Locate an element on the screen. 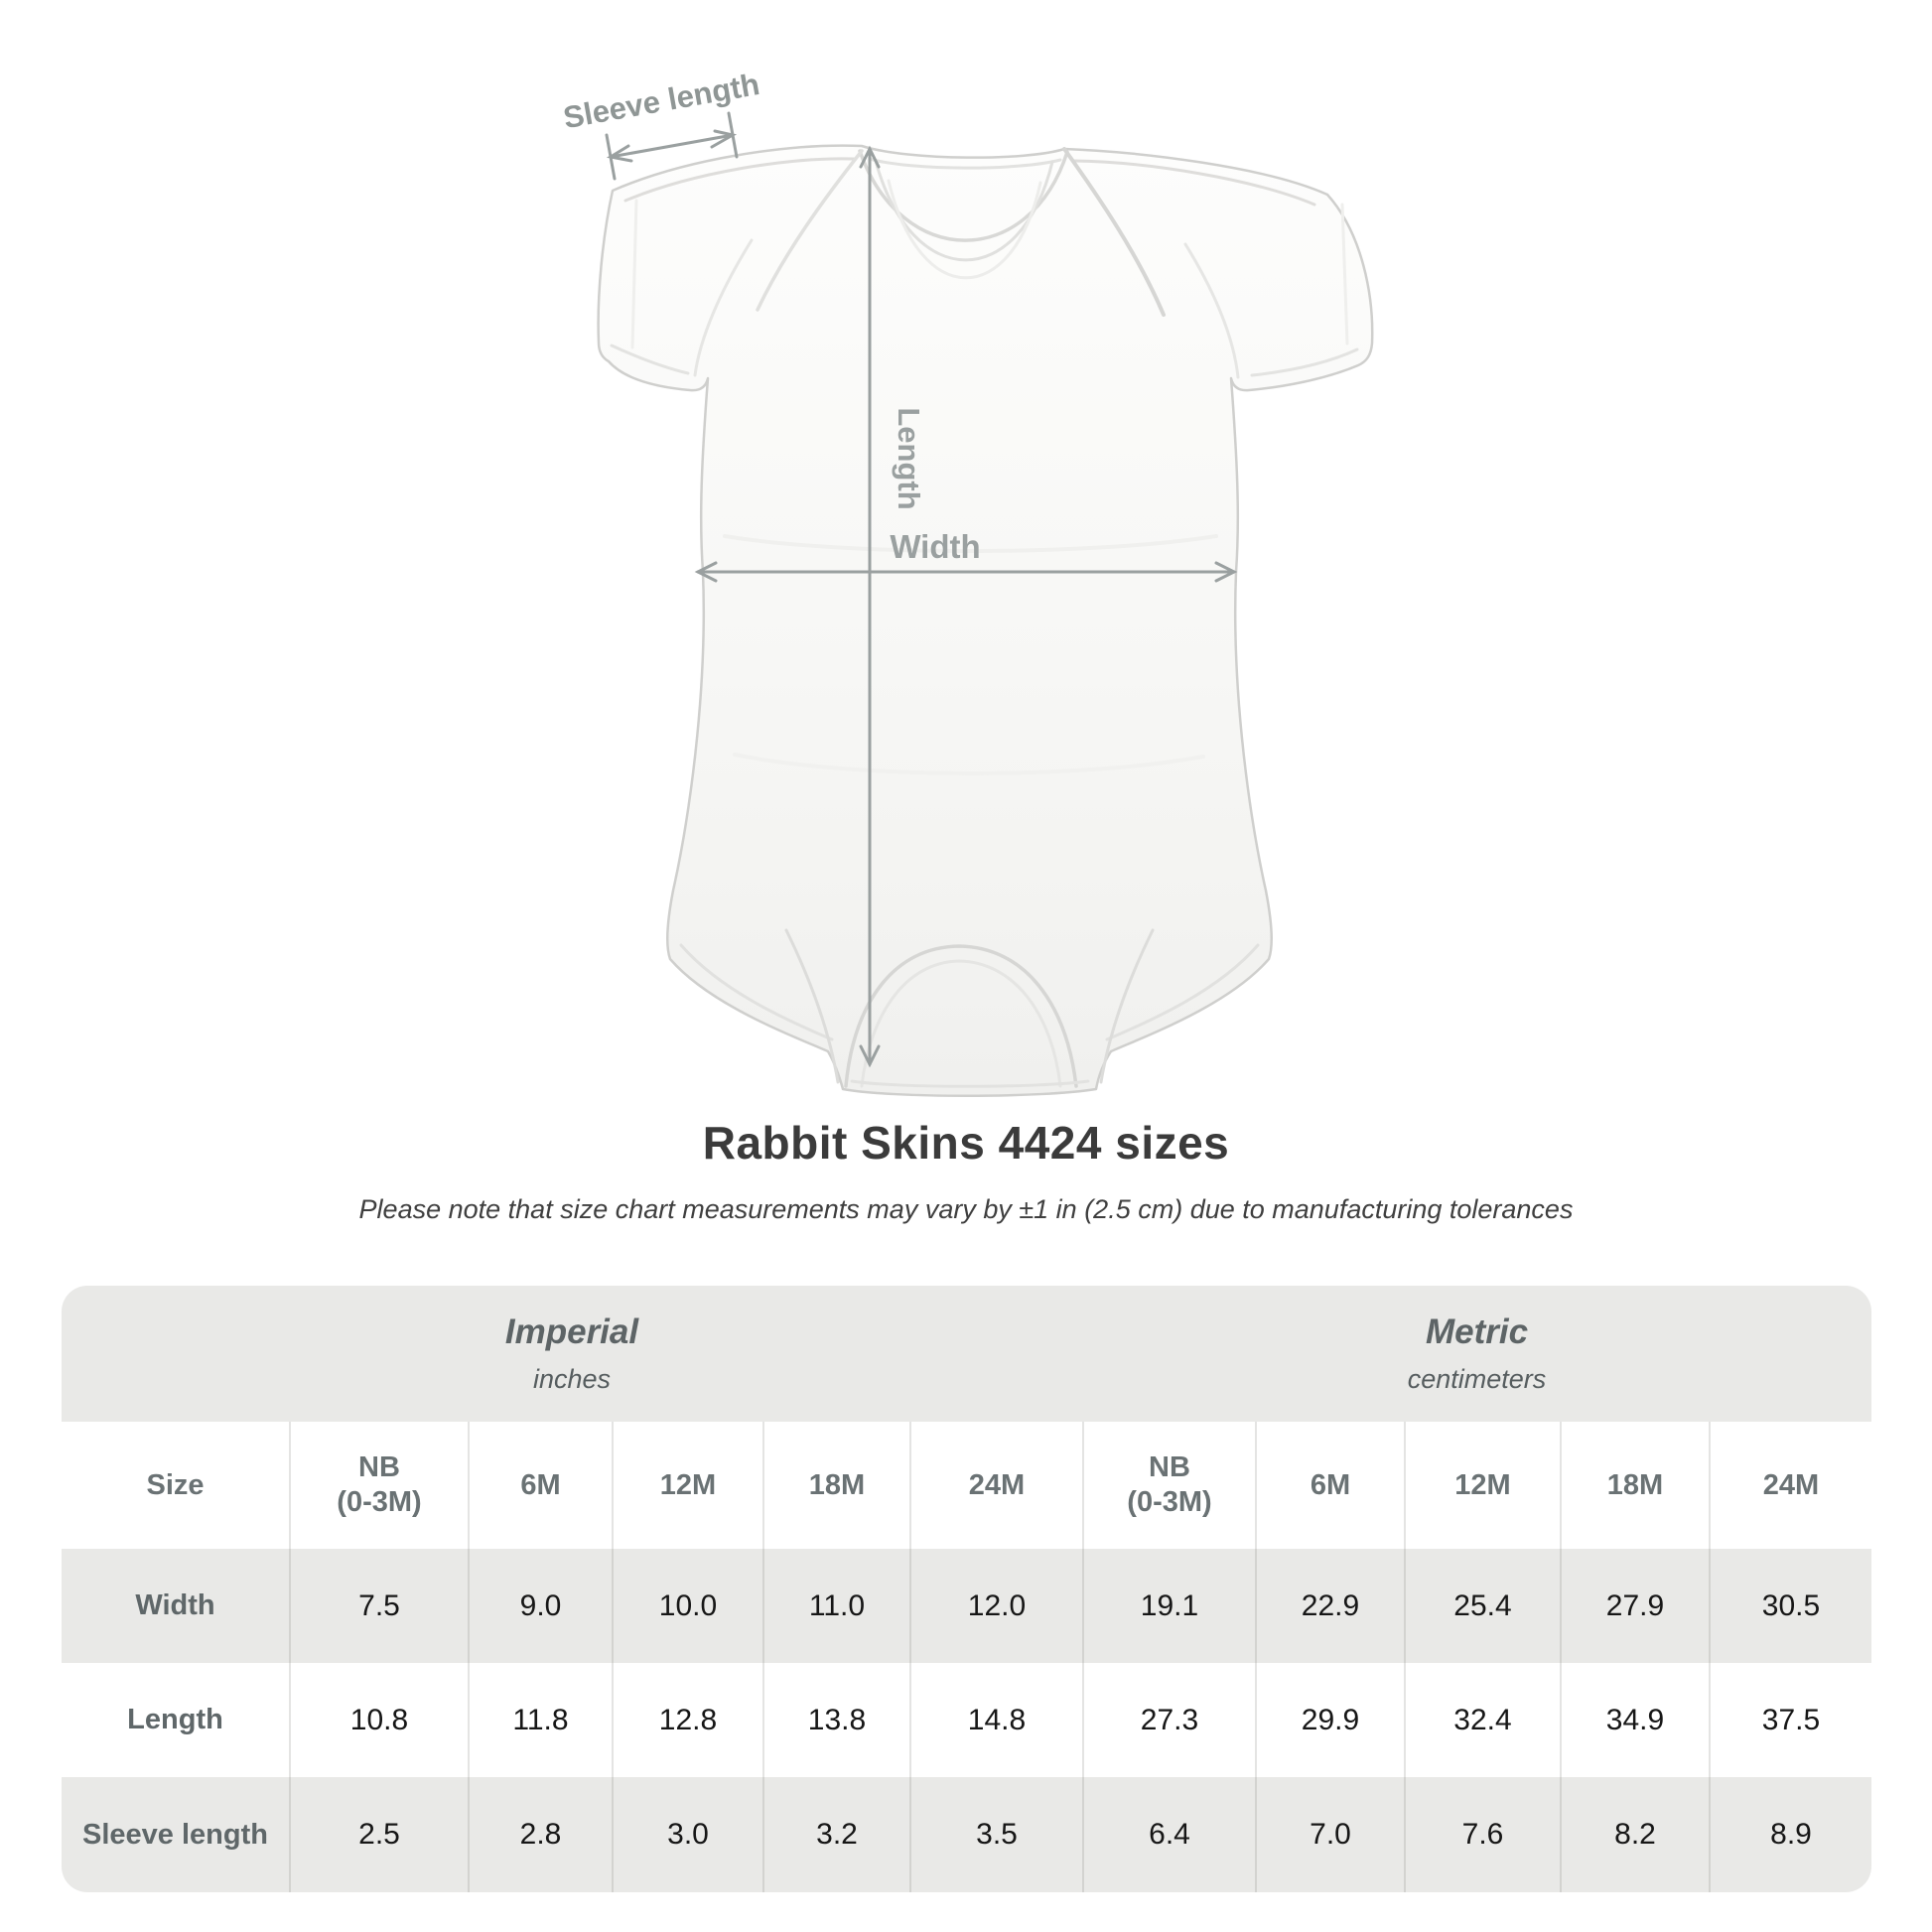 This screenshot has height=1932, width=1932. measurement-value: 2.5 is located at coordinates (379, 1835).